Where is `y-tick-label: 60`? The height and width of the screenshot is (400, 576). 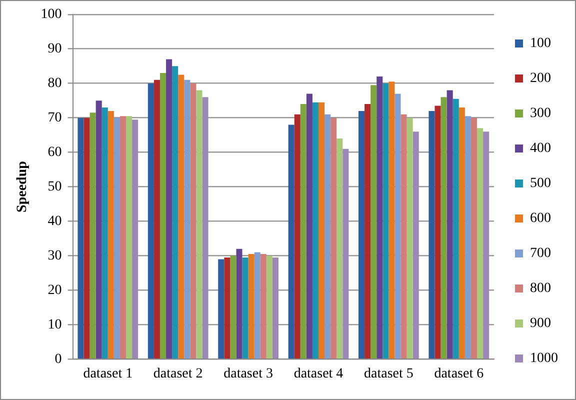
y-tick-label: 60 is located at coordinates (55, 152).